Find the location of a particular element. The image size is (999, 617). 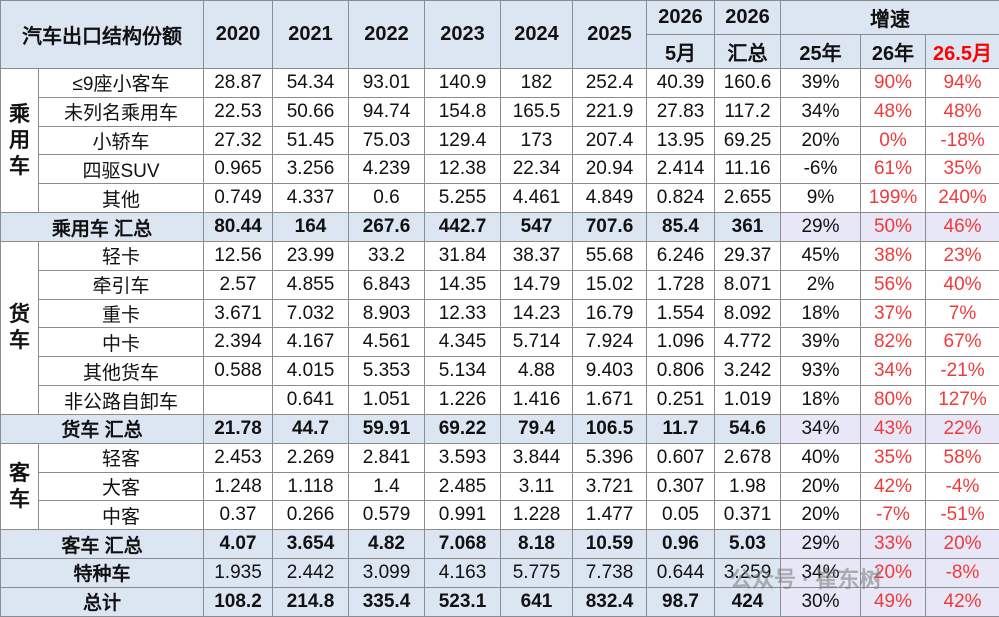

growth-cell: 23% is located at coordinates (961, 255).